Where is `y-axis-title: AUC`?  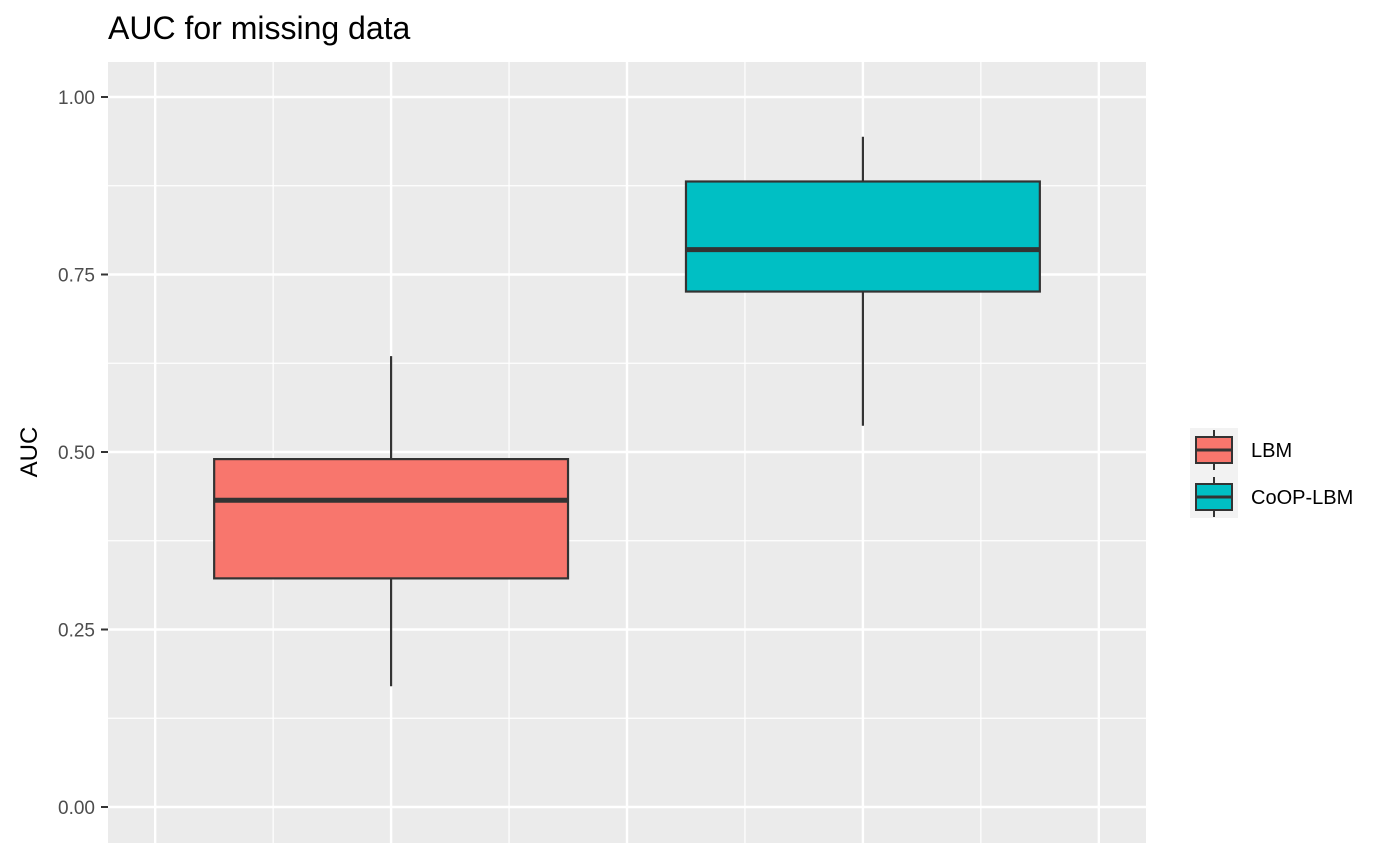
y-axis-title: AUC is located at coordinates (29, 452).